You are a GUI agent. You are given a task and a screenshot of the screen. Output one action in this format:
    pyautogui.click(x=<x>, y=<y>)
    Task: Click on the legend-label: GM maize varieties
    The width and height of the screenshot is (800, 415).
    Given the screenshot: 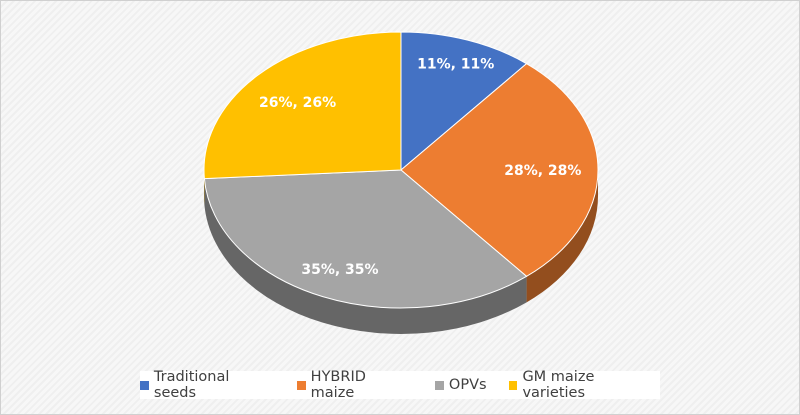 What is the action you would take?
    pyautogui.click(x=558, y=385)
    